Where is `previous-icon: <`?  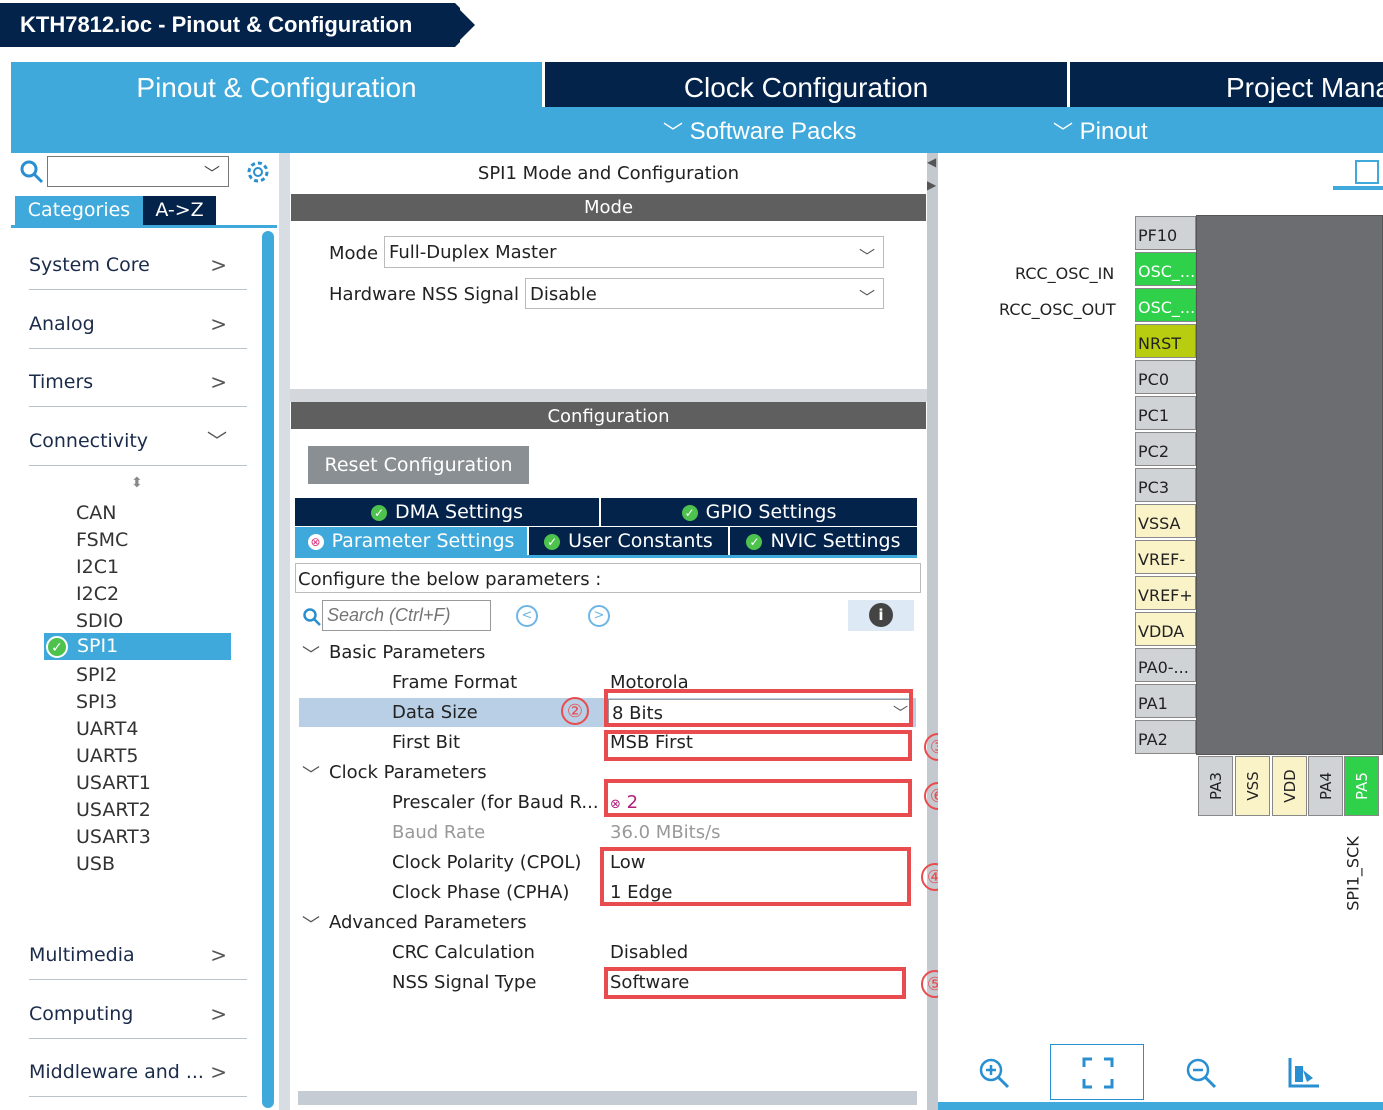 previous-icon: < is located at coordinates (527, 616).